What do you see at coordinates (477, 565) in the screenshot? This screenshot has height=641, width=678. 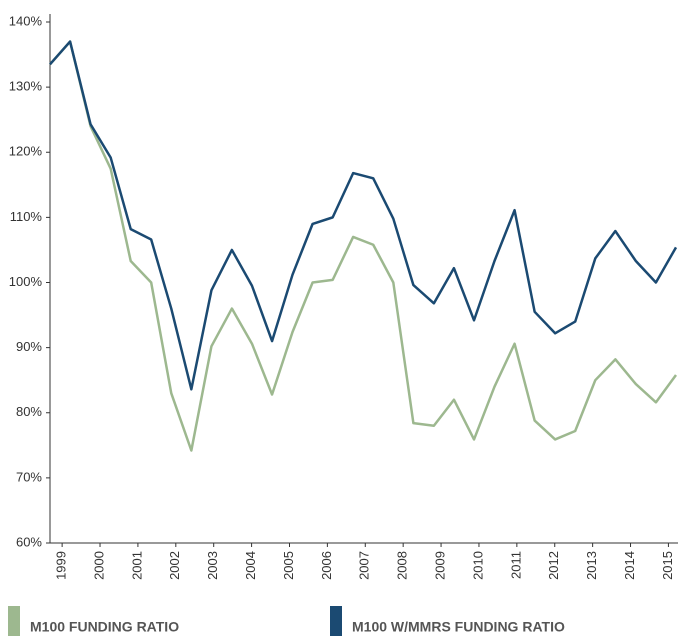 I see `x-tick-label: 2010` at bounding box center [477, 565].